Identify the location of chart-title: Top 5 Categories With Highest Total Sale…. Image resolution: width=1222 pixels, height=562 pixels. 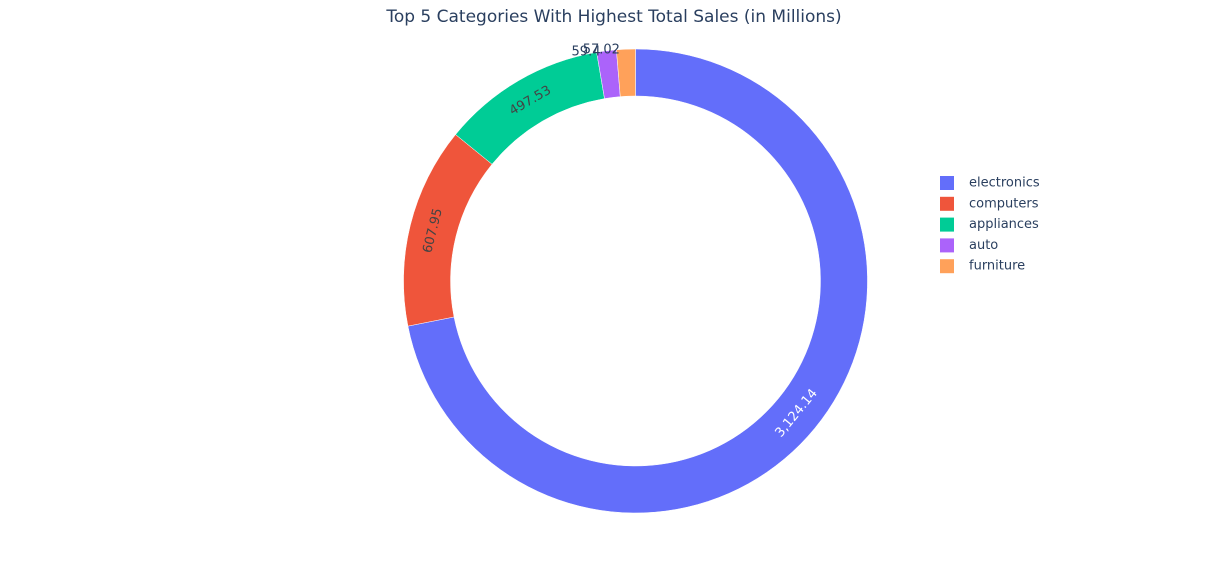
(613, 17).